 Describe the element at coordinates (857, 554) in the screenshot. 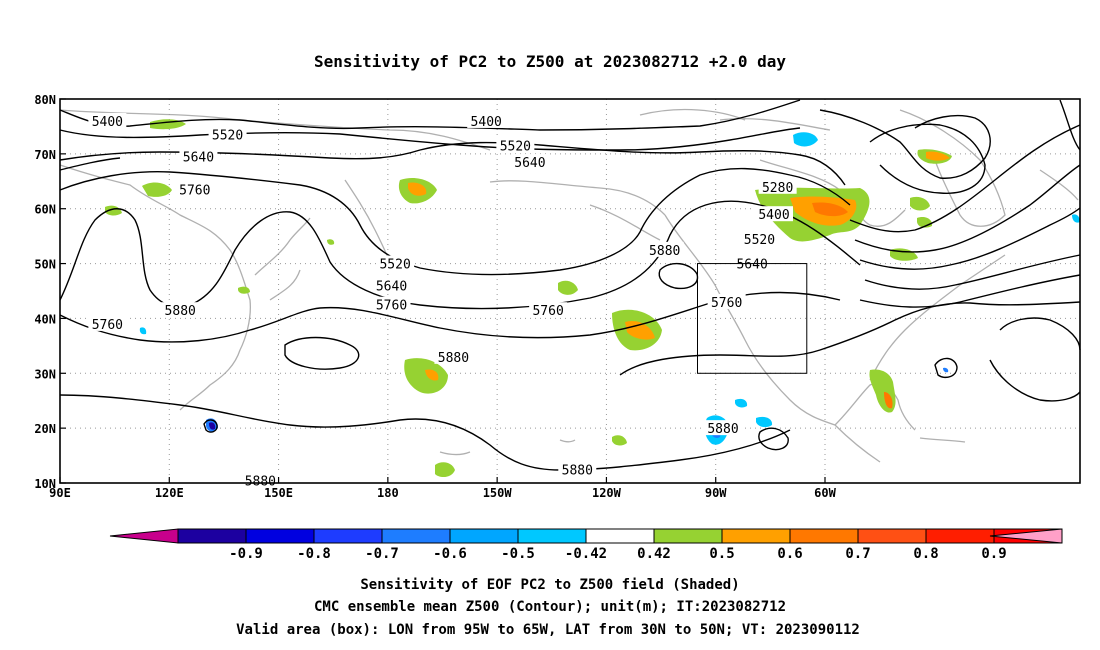

I see `colorbar-label: 0.7` at that location.